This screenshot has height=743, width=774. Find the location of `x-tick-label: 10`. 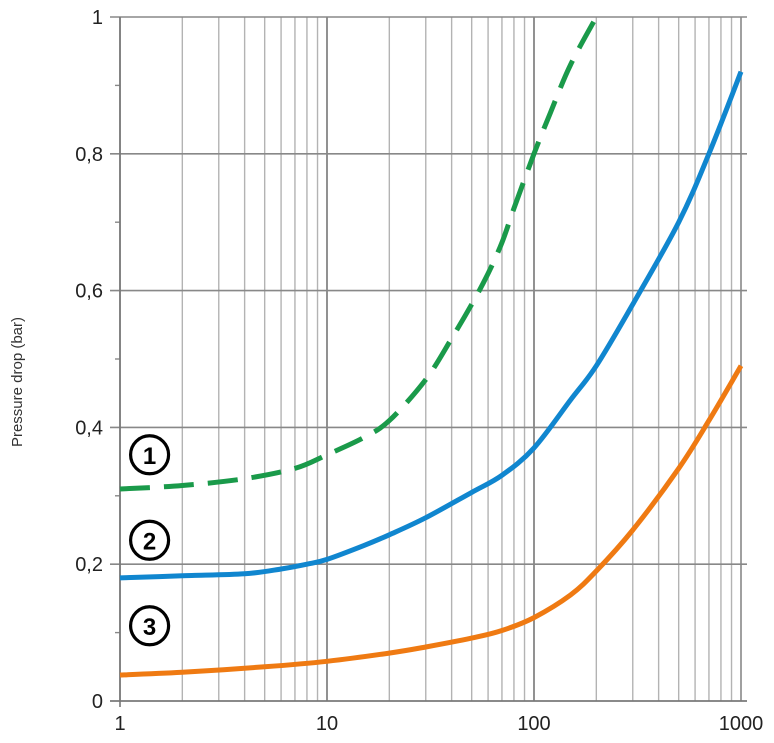

x-tick-label: 10 is located at coordinates (327, 724).